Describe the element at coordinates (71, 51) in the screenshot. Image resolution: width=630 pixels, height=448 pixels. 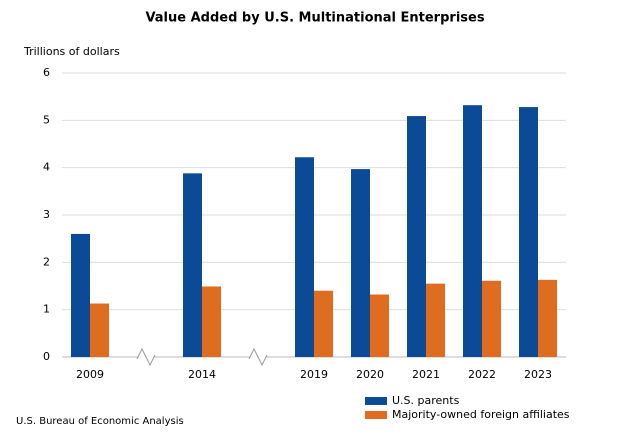
I see `y-axis-label: Trillions of dollars` at that location.